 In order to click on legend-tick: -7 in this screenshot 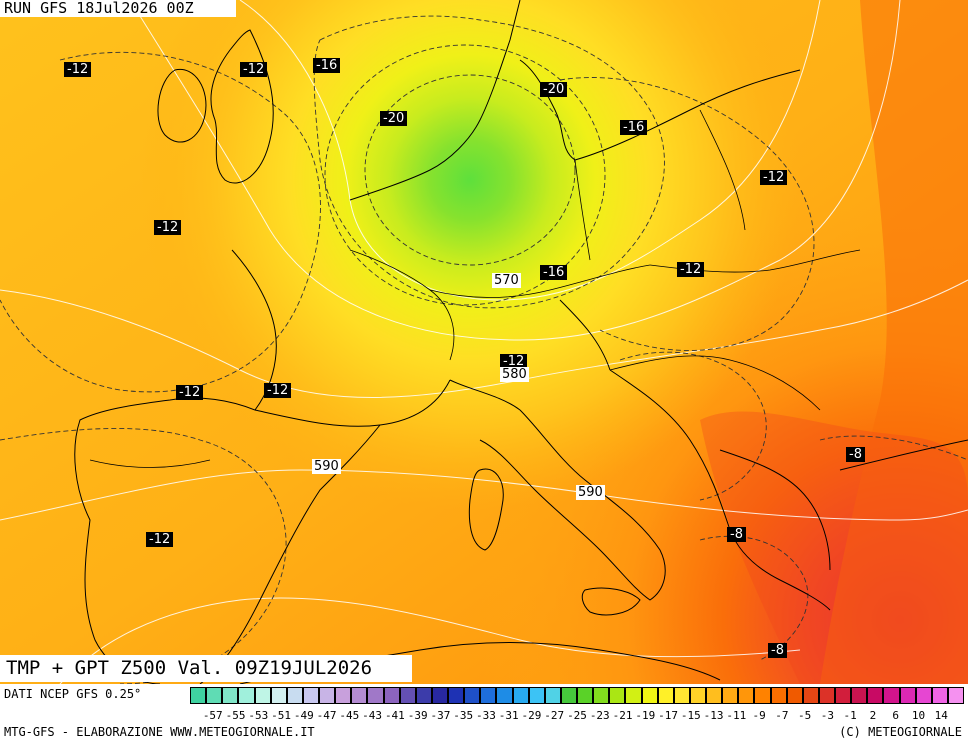, I will do `click(782, 715)`.